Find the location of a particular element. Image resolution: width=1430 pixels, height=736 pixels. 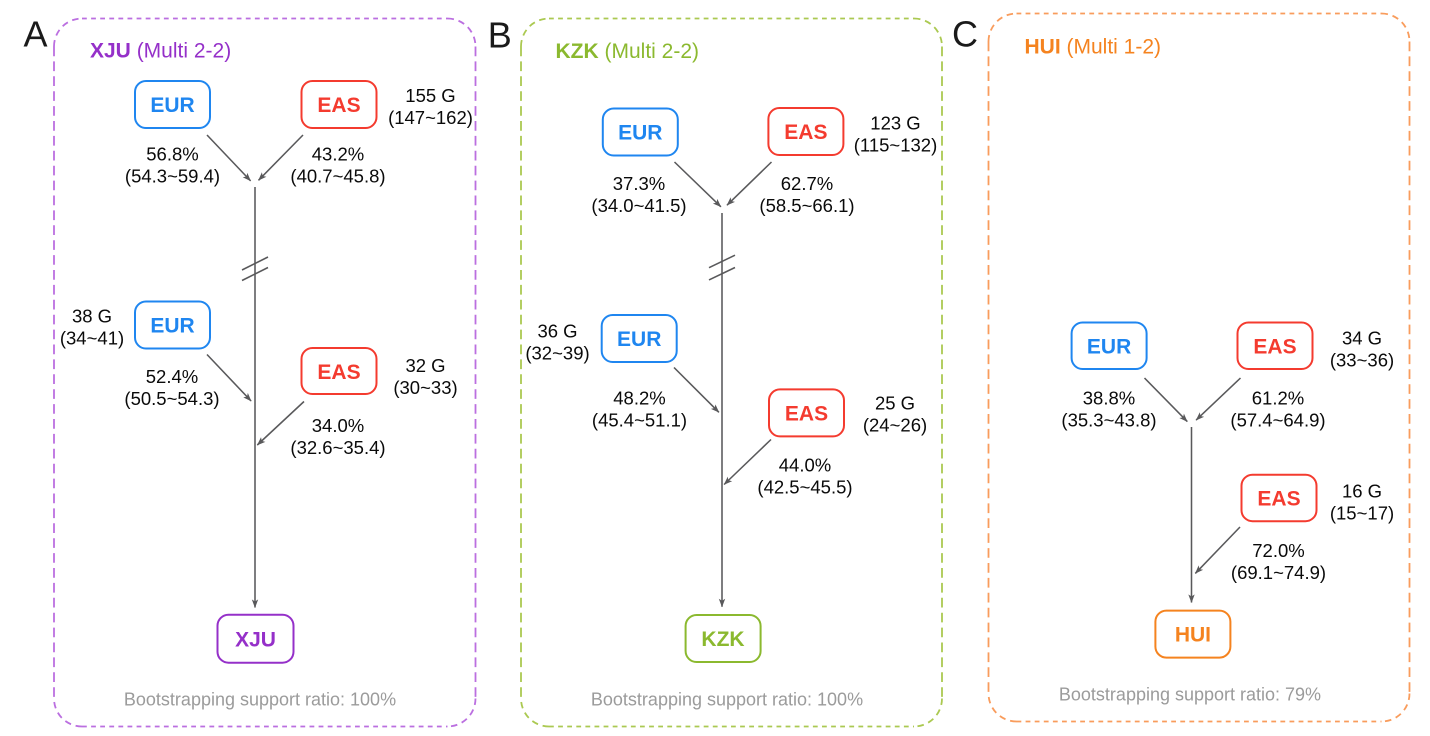

svg-text: A is located at coordinates (36, 34).